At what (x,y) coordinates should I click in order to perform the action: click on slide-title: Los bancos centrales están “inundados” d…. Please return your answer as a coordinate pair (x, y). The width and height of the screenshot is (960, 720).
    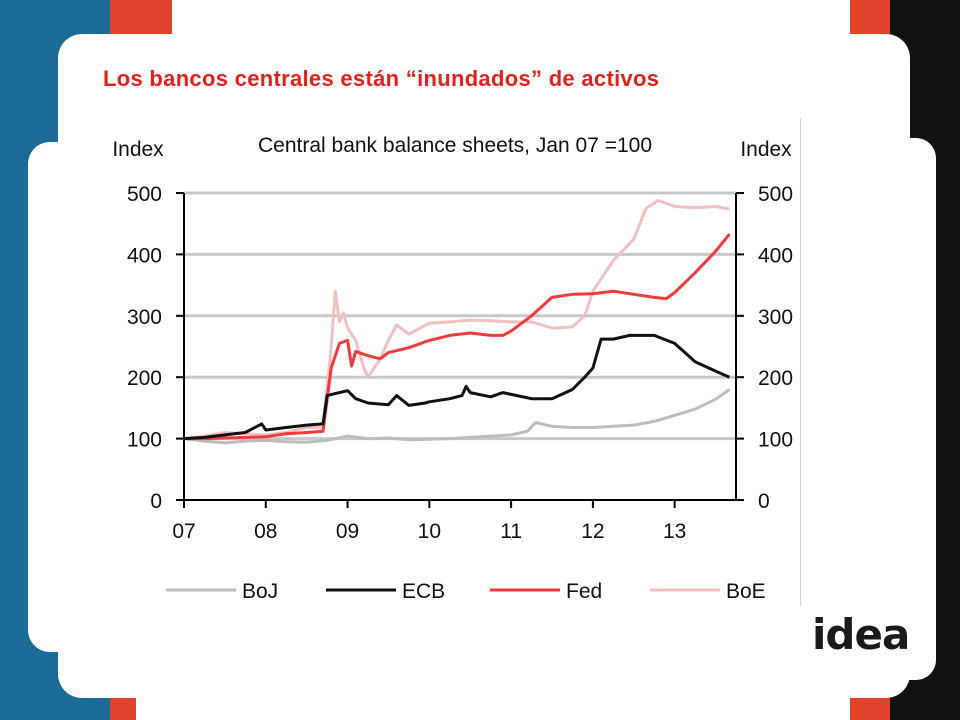
    Looking at the image, I should click on (381, 78).